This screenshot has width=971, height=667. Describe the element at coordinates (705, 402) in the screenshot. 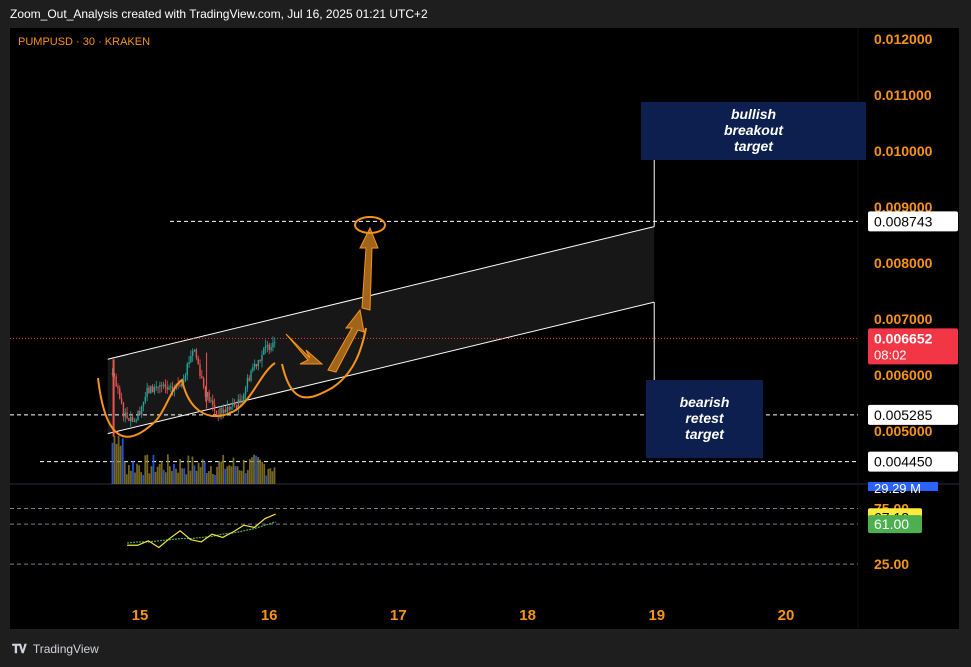

I see `annotation-line: bearish` at that location.